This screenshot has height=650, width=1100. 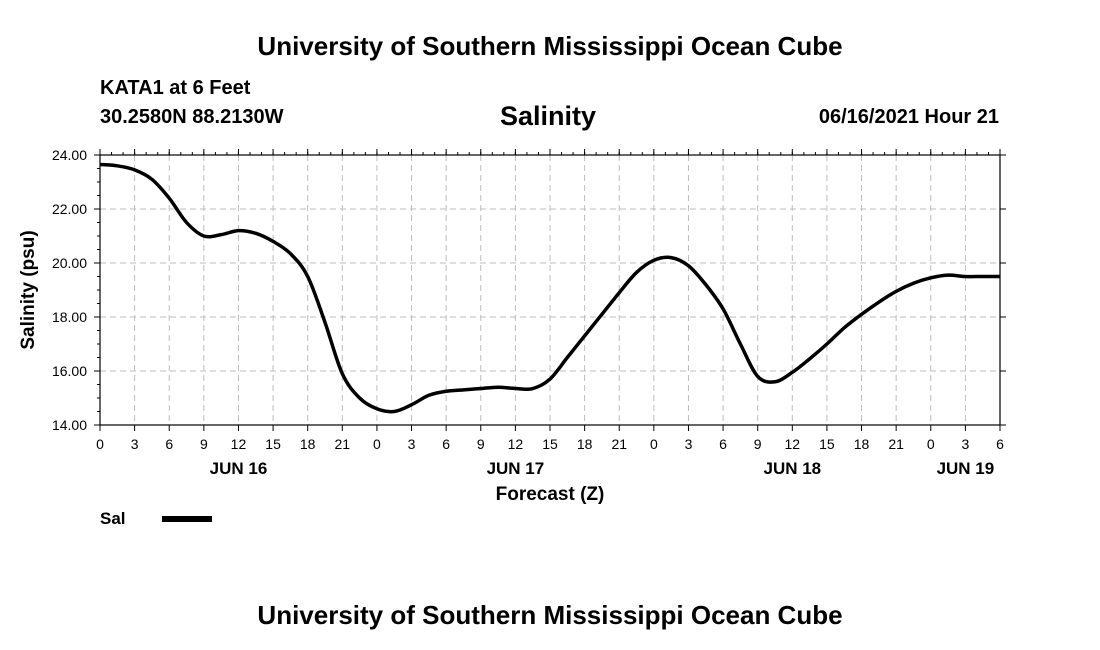 What do you see at coordinates (28, 289) in the screenshot?
I see `y-axis-label: Salinity (psu)` at bounding box center [28, 289].